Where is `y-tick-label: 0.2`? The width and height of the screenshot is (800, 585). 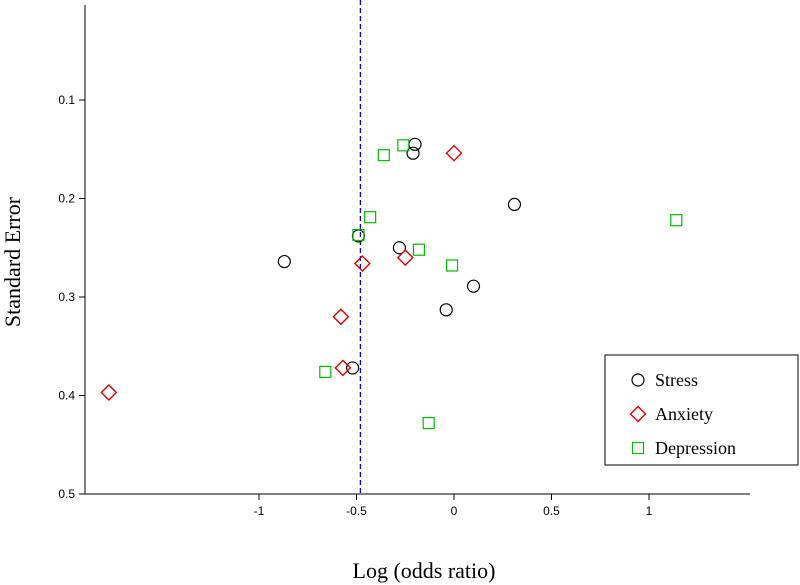
y-tick-label: 0.2 is located at coordinates (66, 199).